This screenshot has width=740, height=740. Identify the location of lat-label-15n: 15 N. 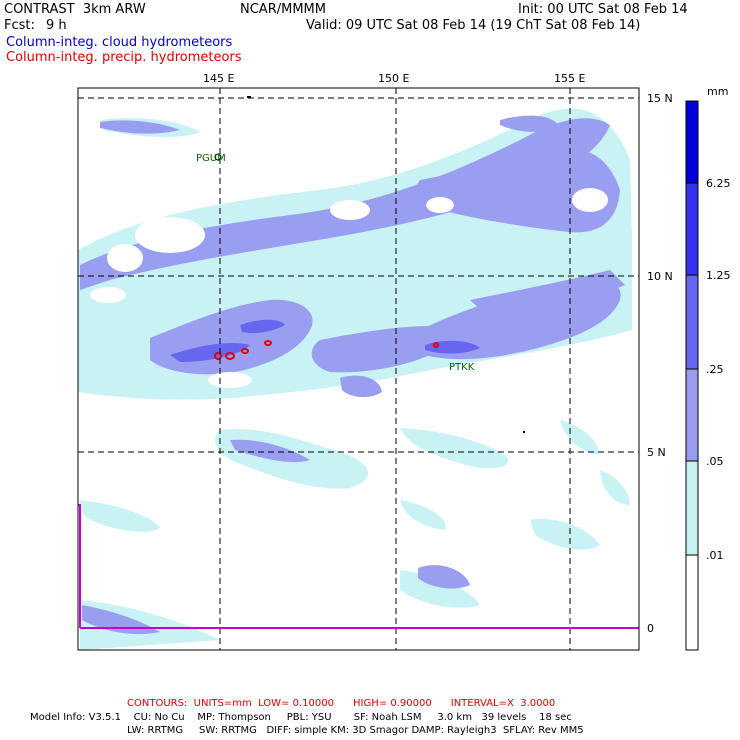
(660, 98).